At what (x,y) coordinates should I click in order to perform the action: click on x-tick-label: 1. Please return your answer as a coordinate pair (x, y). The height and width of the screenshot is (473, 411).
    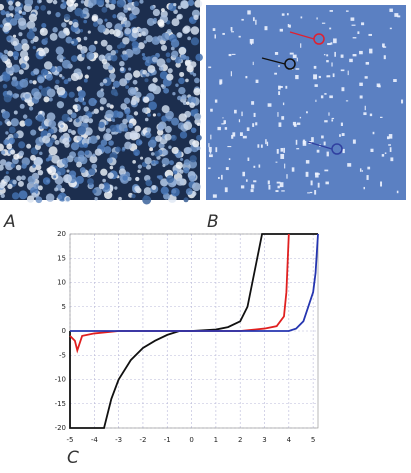
    Looking at the image, I should click on (216, 440).